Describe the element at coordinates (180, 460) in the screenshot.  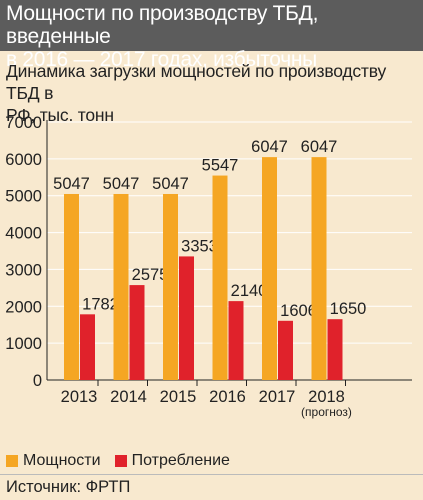
I see `legend-label-consumption: Потребление` at that location.